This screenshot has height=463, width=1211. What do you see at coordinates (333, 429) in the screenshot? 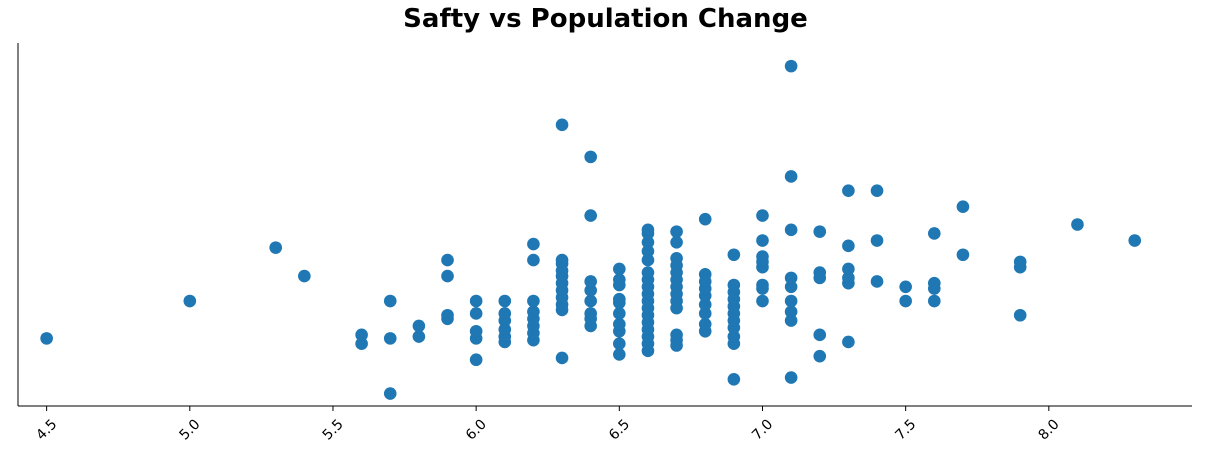
I see `x-tick-label: 5.5` at bounding box center [333, 429].